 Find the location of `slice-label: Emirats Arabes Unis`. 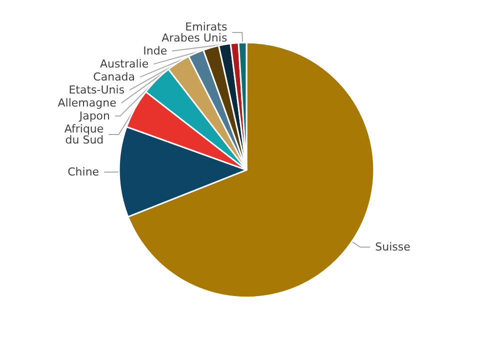

slice-label: Emirats Arabes Unis is located at coordinates (195, 32).